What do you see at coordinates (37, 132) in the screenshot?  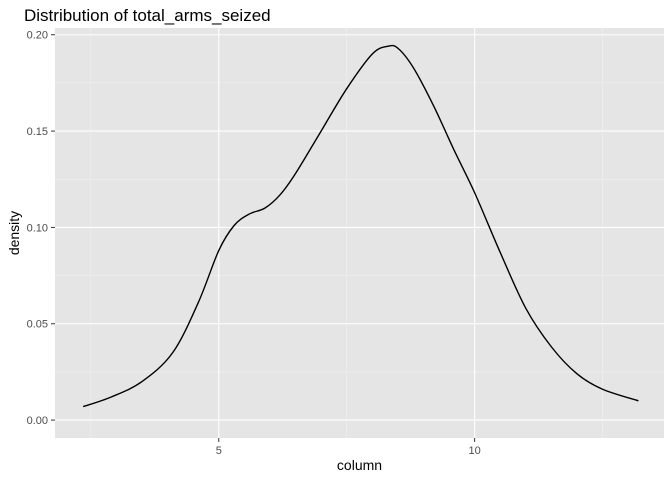 I see `y-tick-label: 0.15` at bounding box center [37, 132].